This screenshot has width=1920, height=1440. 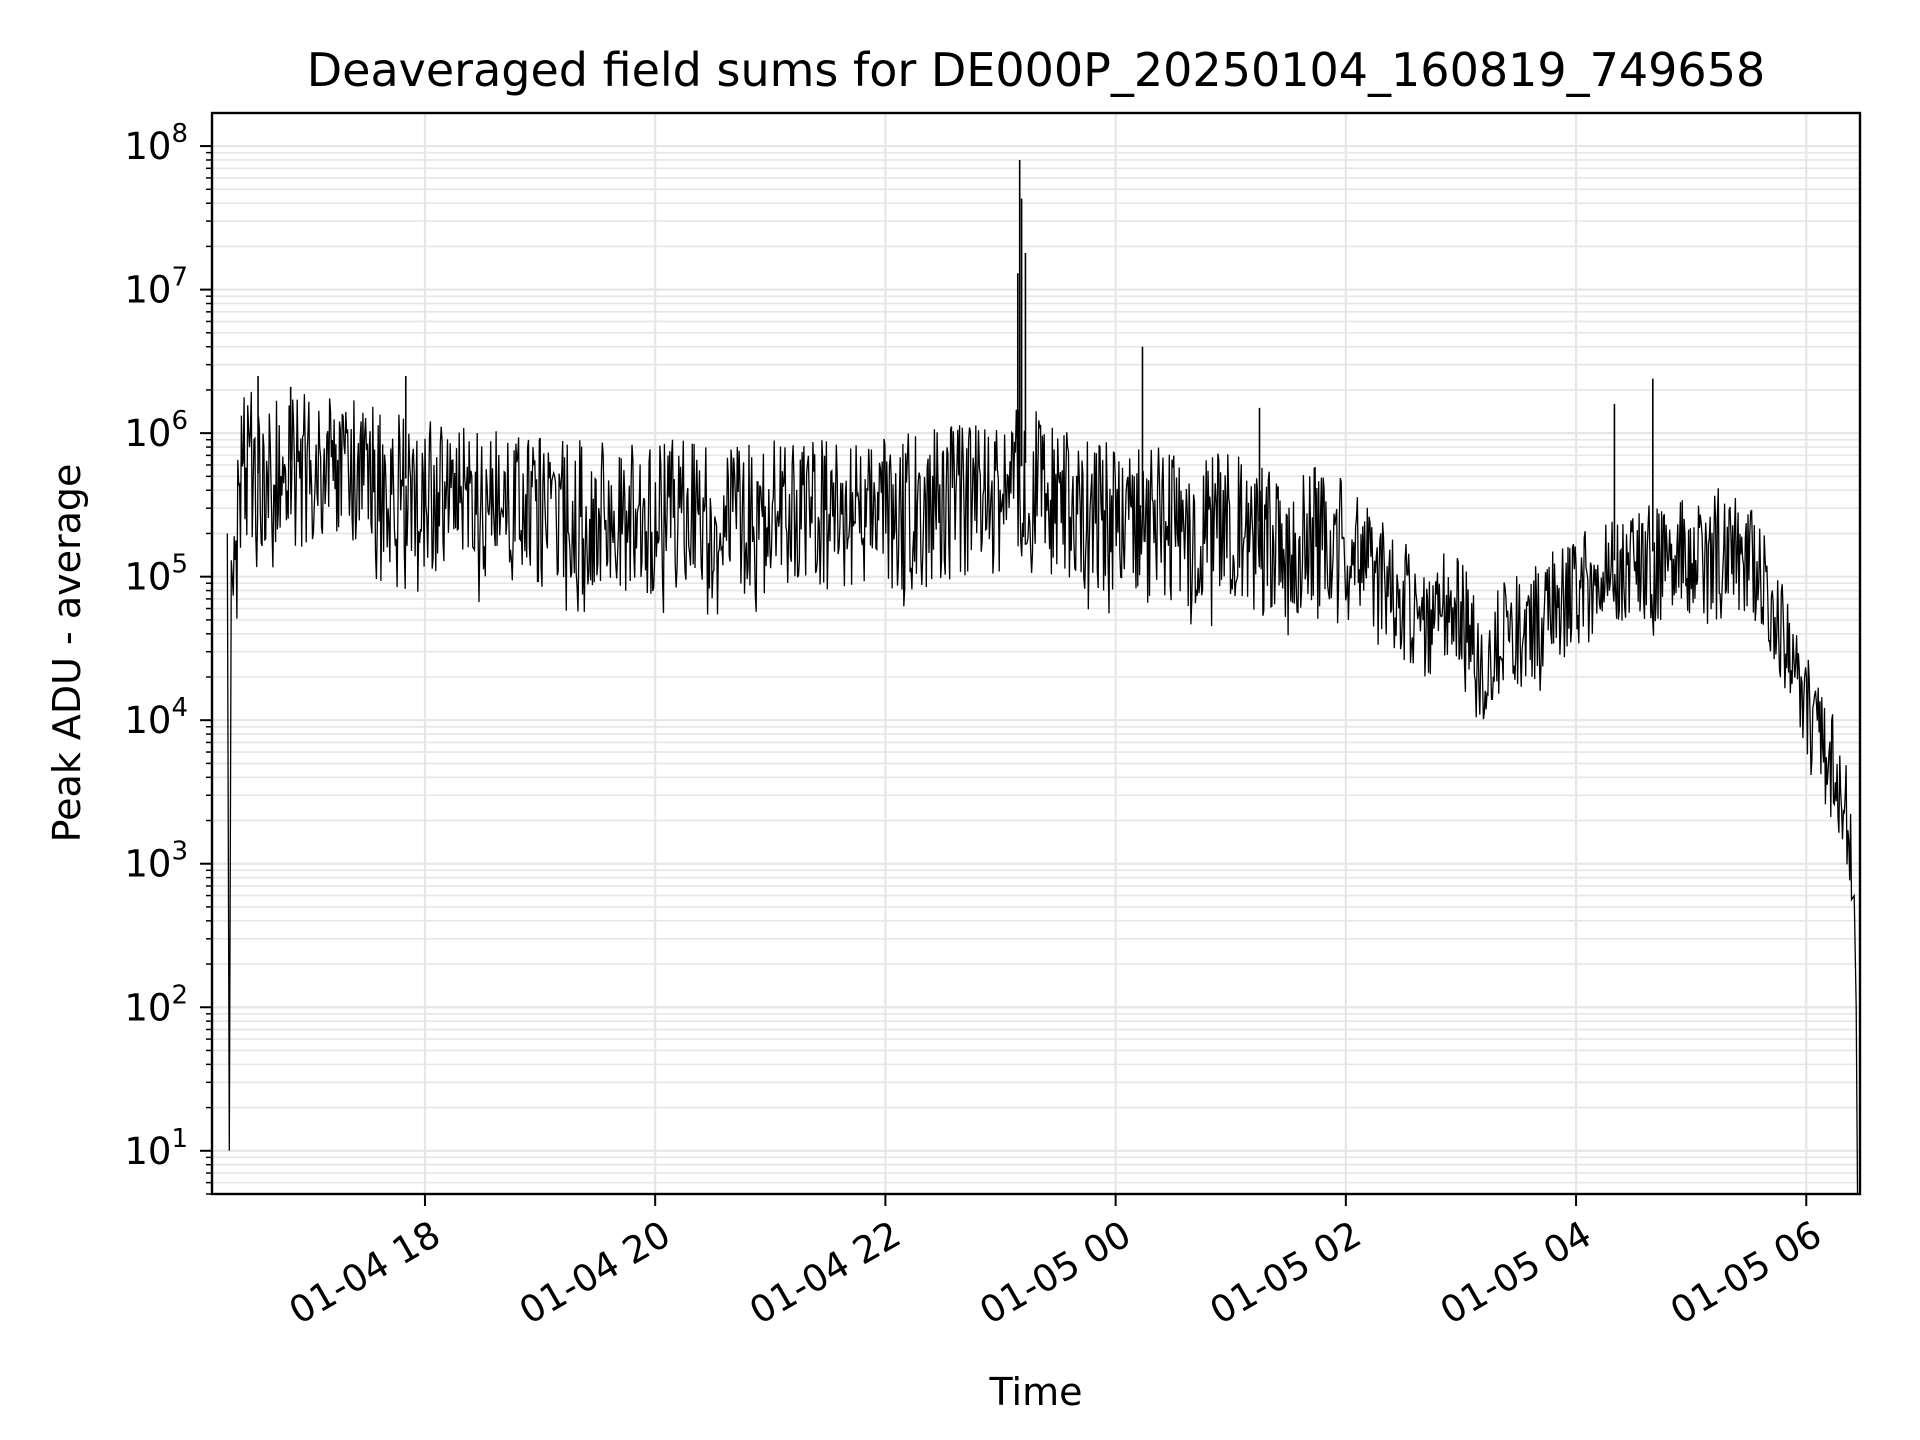 I want to click on y-axis-title: Peak ADU - average, so click(x=67, y=653).